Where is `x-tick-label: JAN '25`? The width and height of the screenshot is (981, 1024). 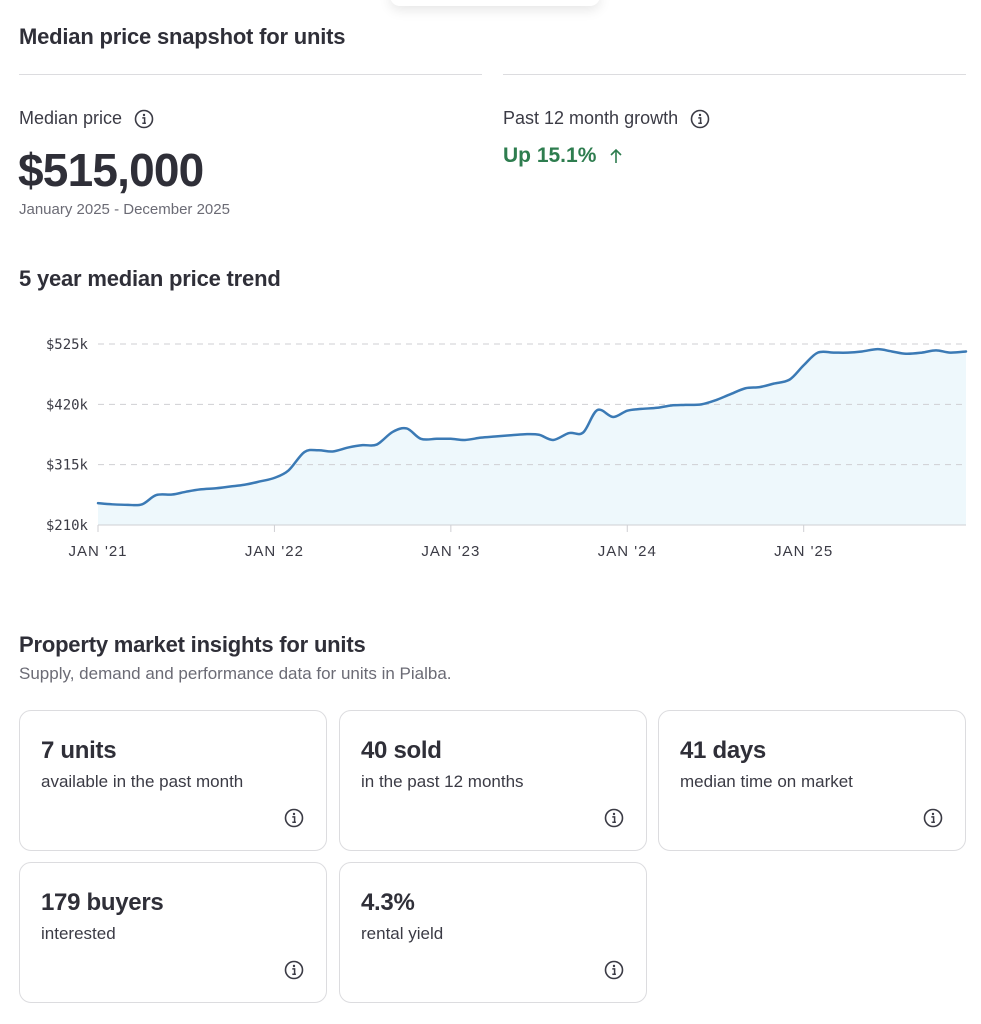 x-tick-label: JAN '25 is located at coordinates (803, 551).